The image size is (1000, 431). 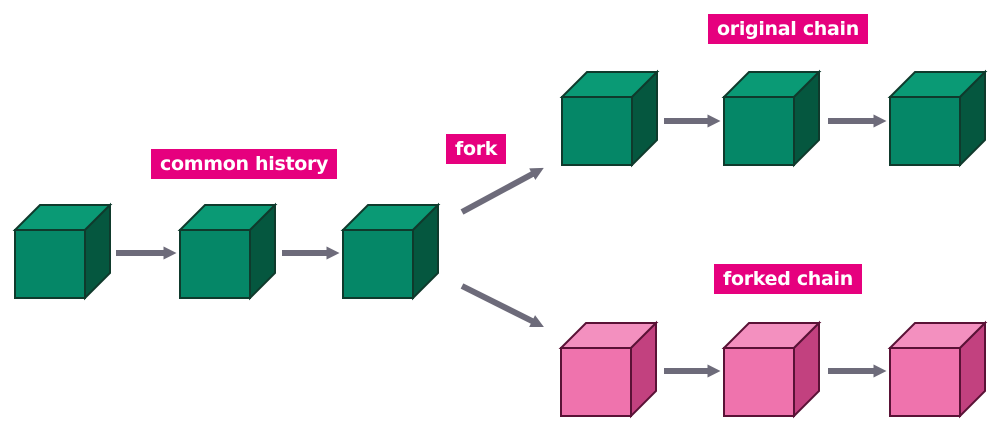 What do you see at coordinates (244, 164) in the screenshot?
I see `label-common-history: common history` at bounding box center [244, 164].